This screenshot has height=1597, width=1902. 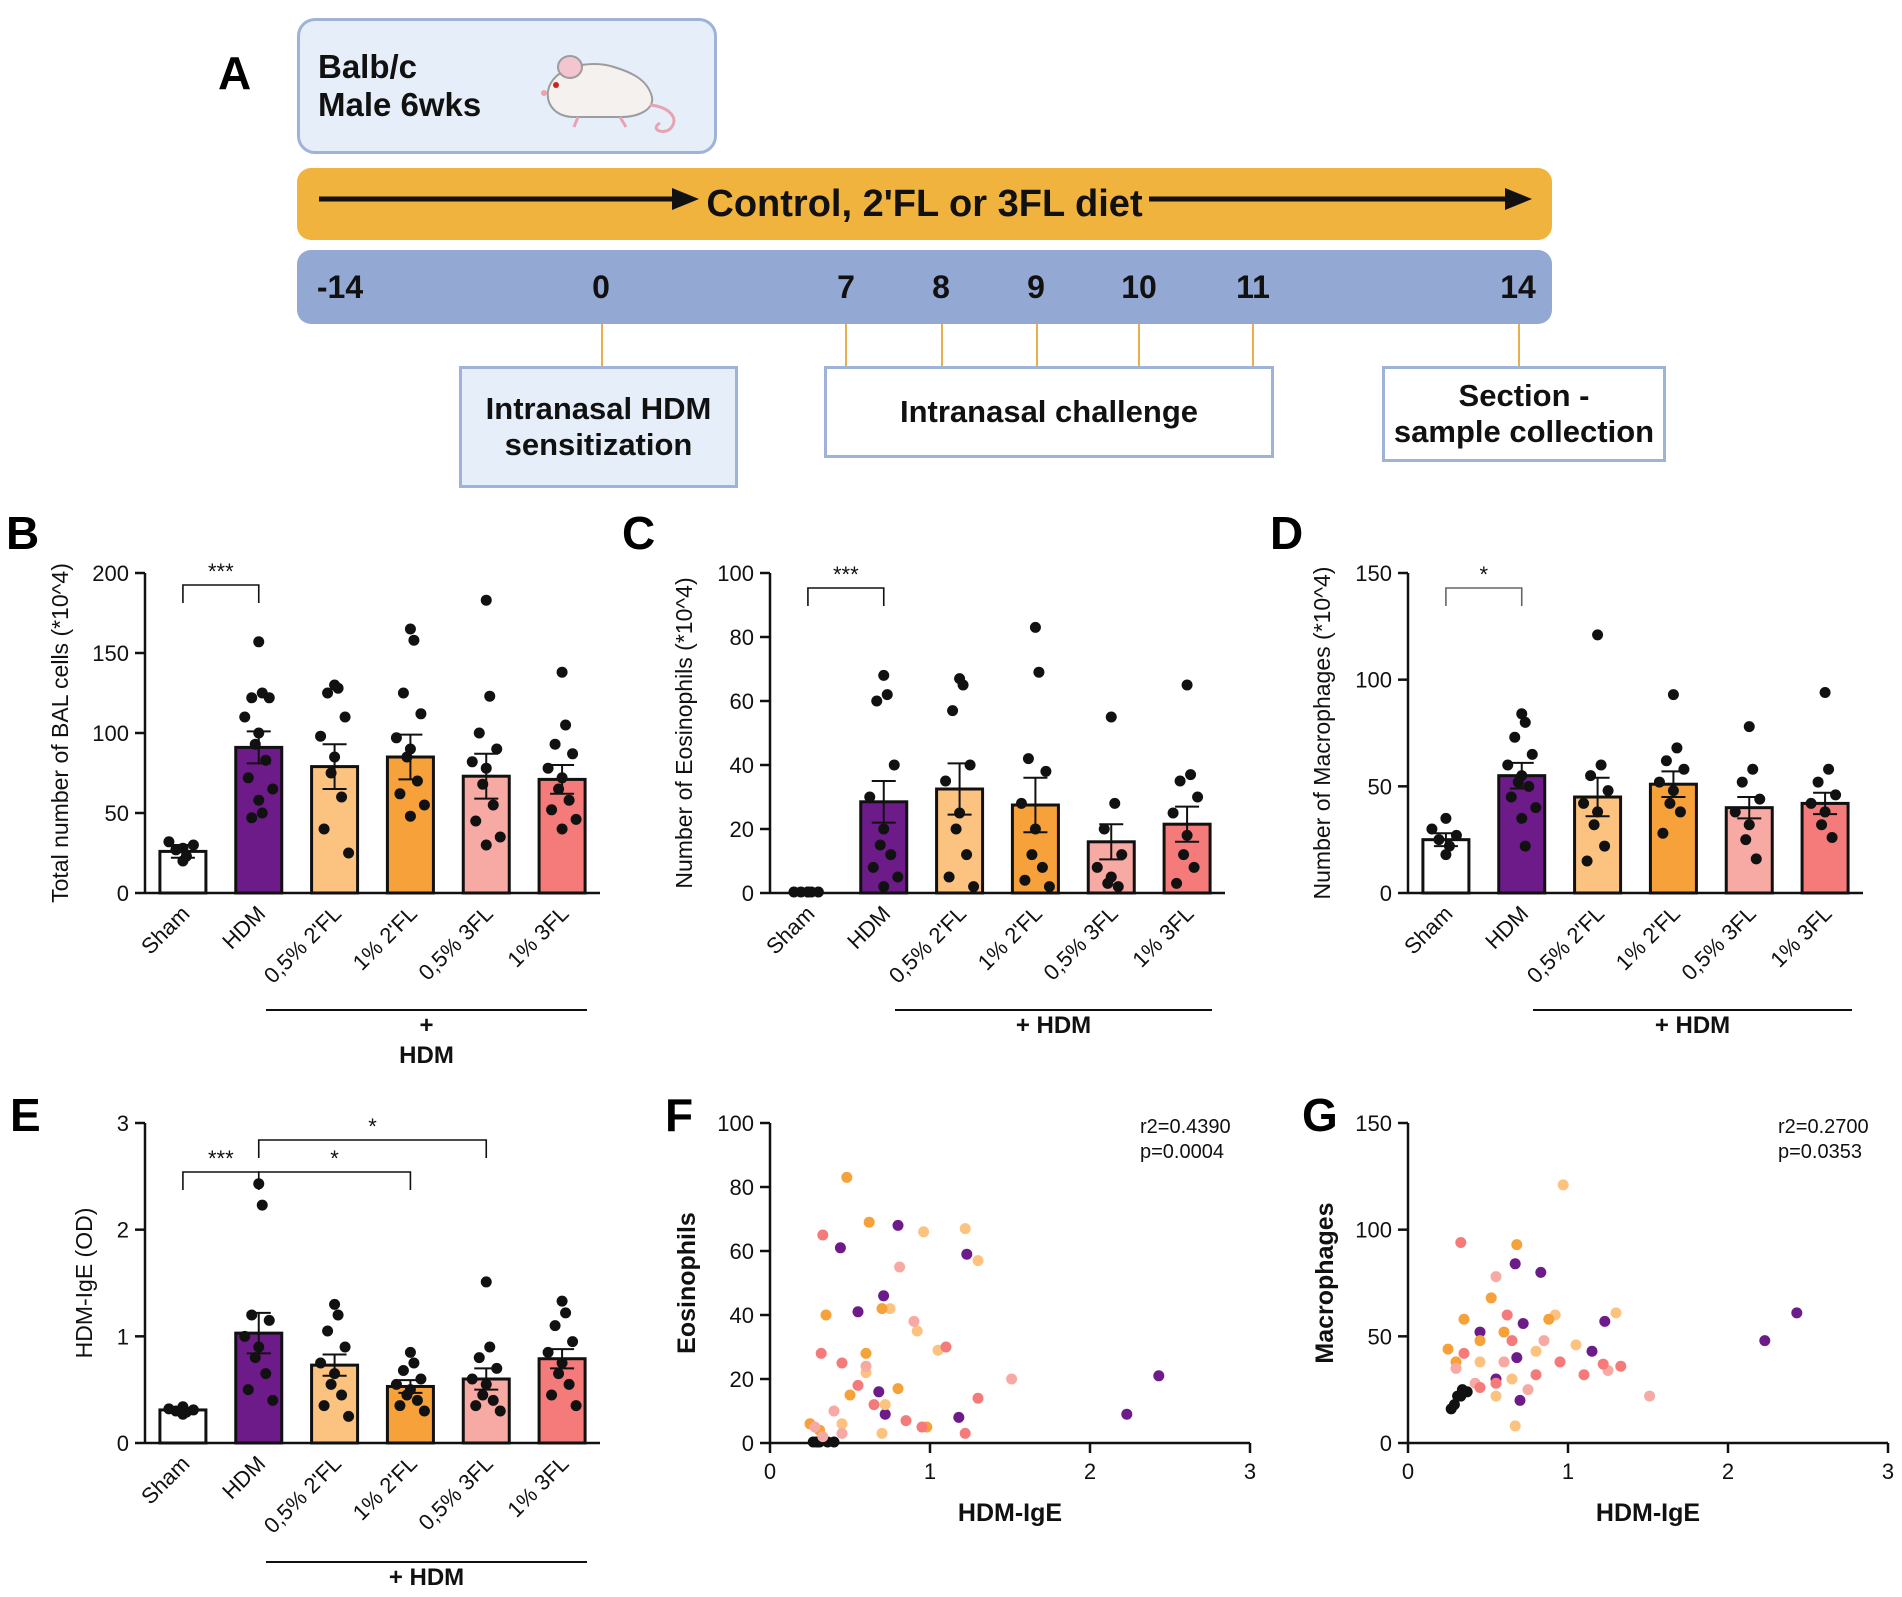 What do you see at coordinates (1373, 1123) in the screenshot?
I see `y-tick-label: 150` at bounding box center [1373, 1123].